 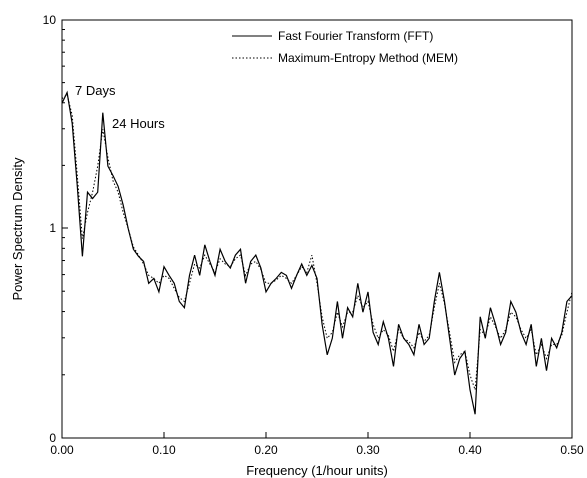 I want to click on annotation-layer: 7 Days 24 Hours, so click(x=120, y=107).